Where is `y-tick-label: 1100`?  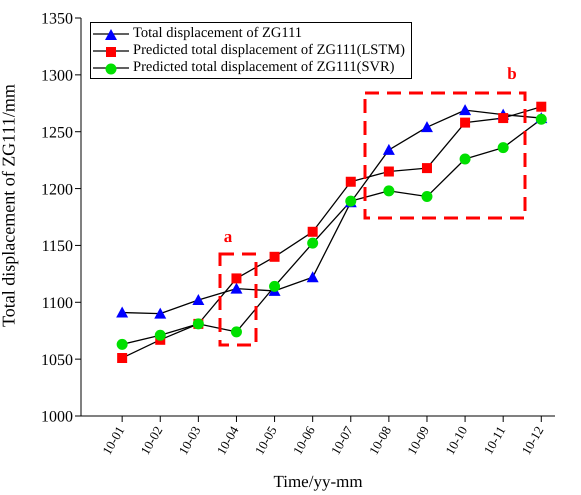 y-tick-label: 1100 is located at coordinates (57, 303).